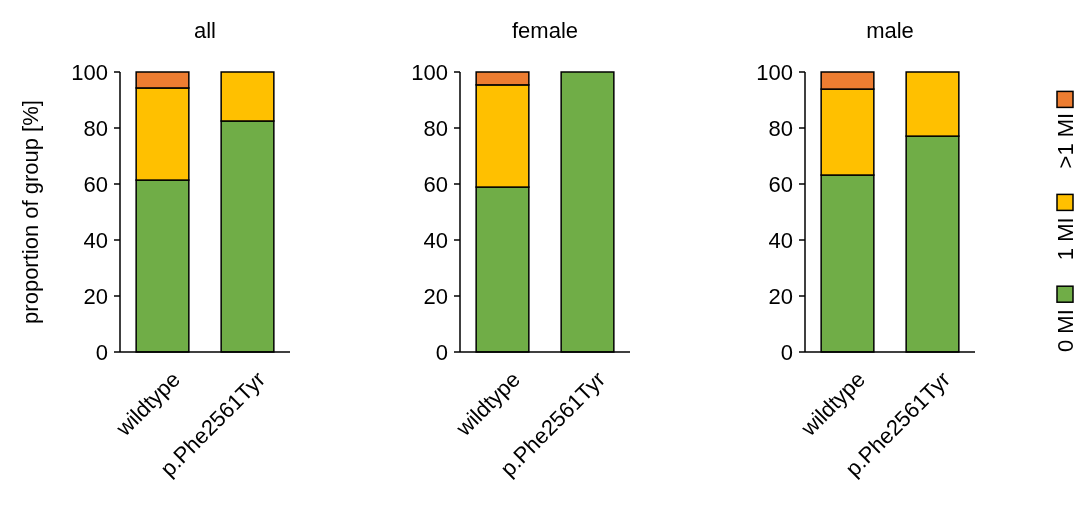  Describe the element at coordinates (1063, 140) in the screenshot. I see `legend-label: >1 MI` at that location.